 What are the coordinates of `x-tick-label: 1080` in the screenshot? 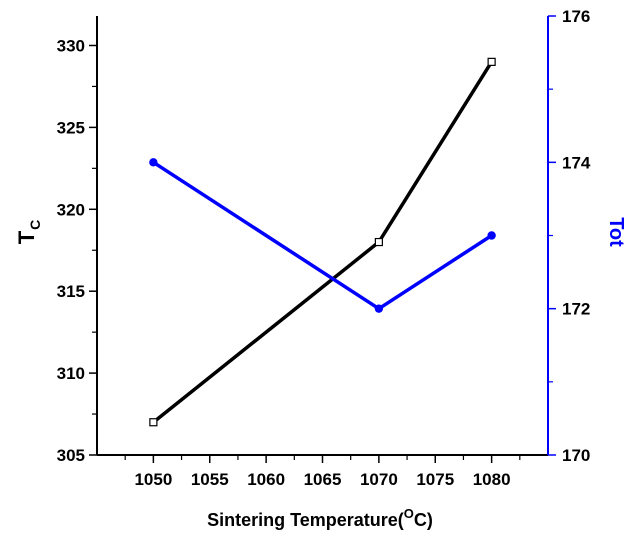 It's located at (492, 479).